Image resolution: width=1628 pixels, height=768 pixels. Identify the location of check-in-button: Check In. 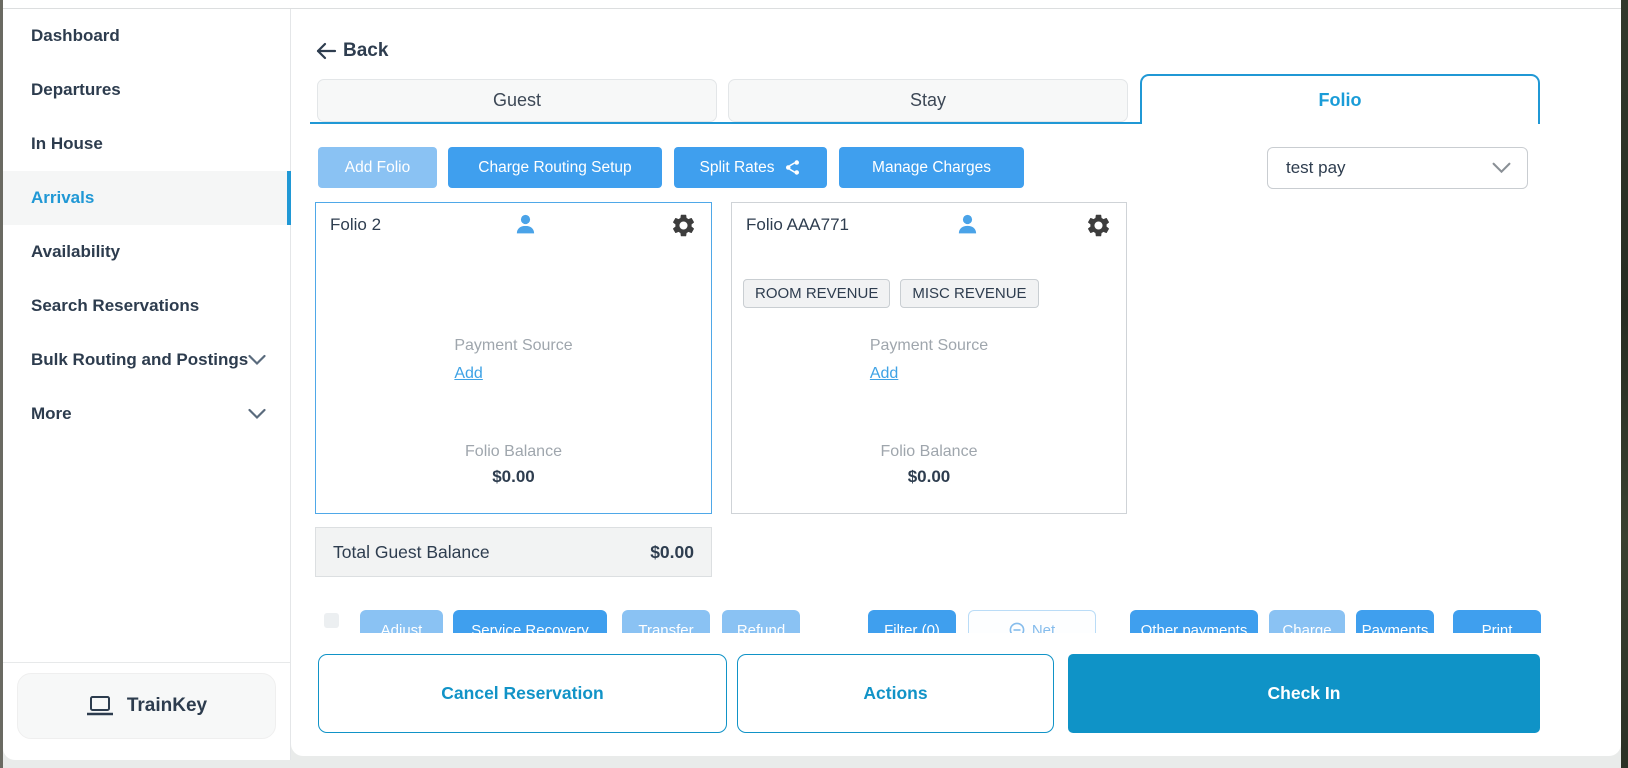
(1304, 693).